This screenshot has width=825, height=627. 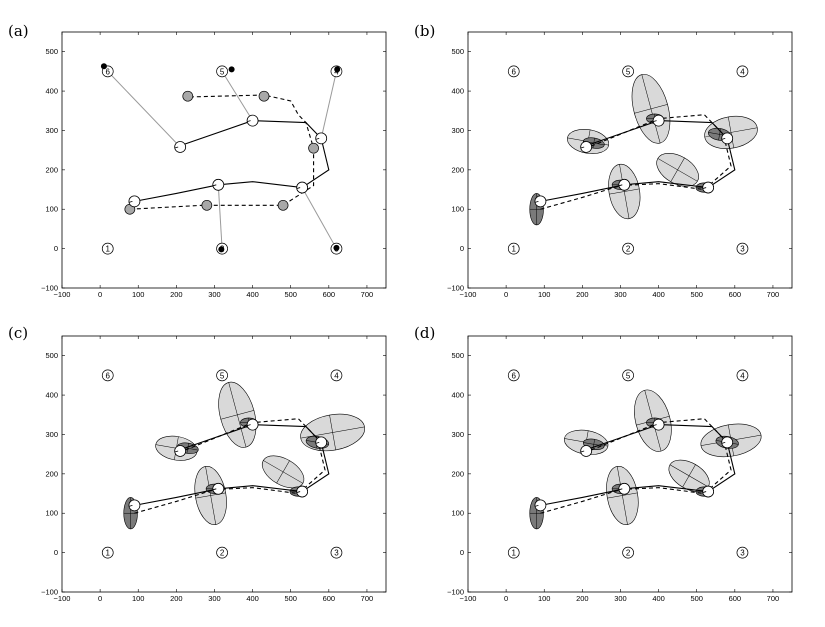 What do you see at coordinates (222, 553) in the screenshot?
I see `landmark-label: 2` at bounding box center [222, 553].